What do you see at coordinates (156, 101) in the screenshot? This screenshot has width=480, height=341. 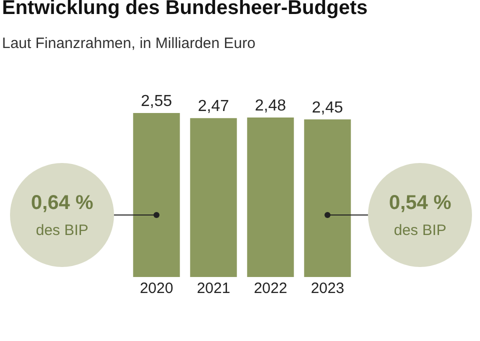 I see `data-label: 2,55` at bounding box center [156, 101].